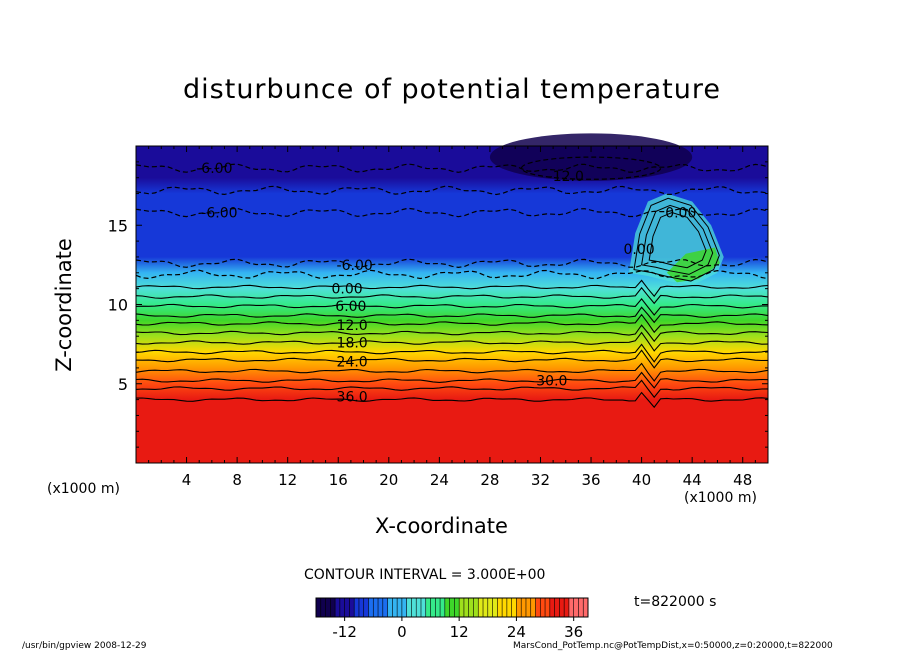 Image resolution: width=904 pixels, height=654 pixels. Describe the element at coordinates (692, 480) in the screenshot. I see `x-tick-label: 44` at that location.